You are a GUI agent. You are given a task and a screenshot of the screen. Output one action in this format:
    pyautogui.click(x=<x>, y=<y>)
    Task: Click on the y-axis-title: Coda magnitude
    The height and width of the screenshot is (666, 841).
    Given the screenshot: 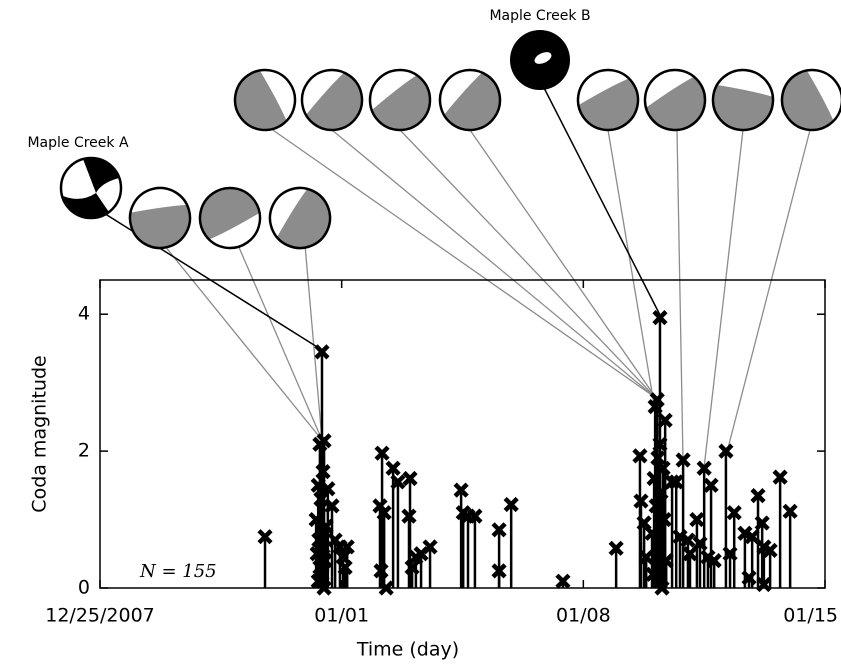 What is the action you would take?
    pyautogui.click(x=40, y=433)
    